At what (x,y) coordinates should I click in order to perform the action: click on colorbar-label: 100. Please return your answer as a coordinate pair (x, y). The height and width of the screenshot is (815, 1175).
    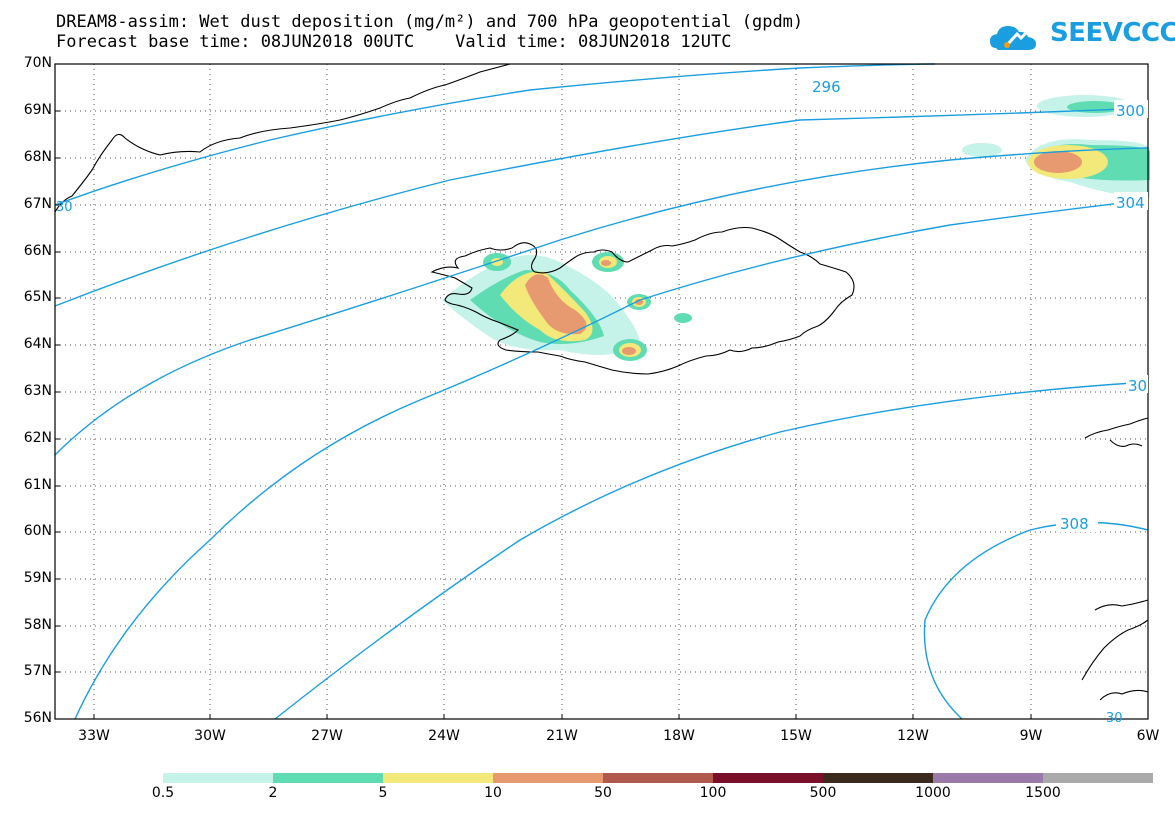
    Looking at the image, I should click on (713, 793).